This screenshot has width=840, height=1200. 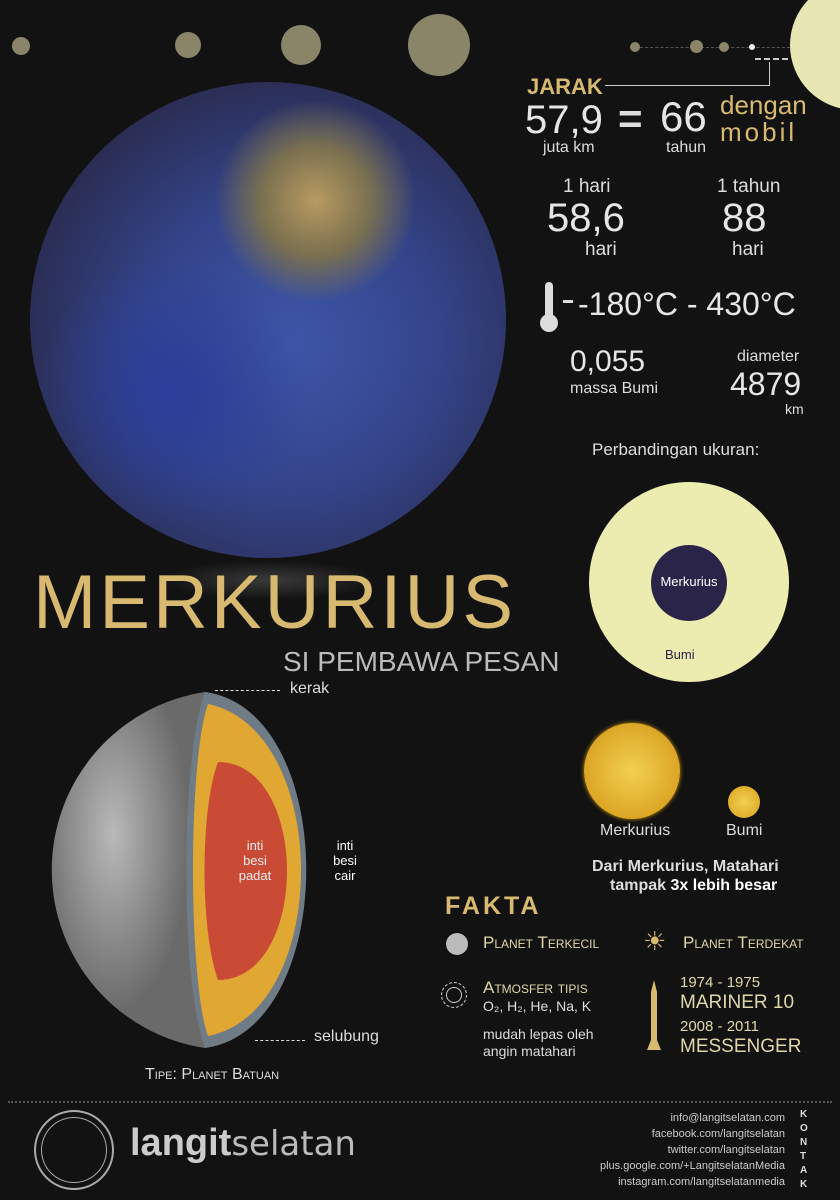 I want to click on outer-core-line: inti, so click(x=345, y=845).